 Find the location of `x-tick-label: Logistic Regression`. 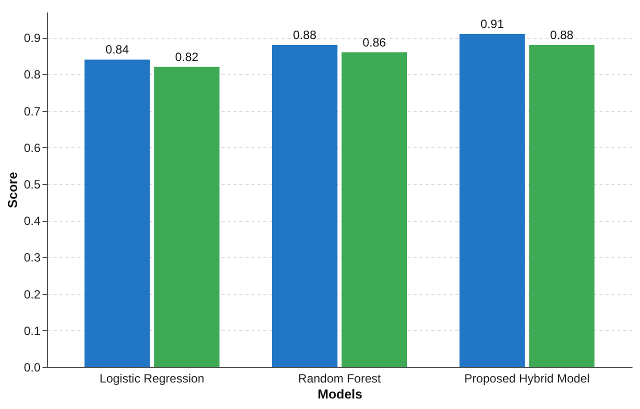

x-tick-label: Logistic Regression is located at coordinates (152, 379).